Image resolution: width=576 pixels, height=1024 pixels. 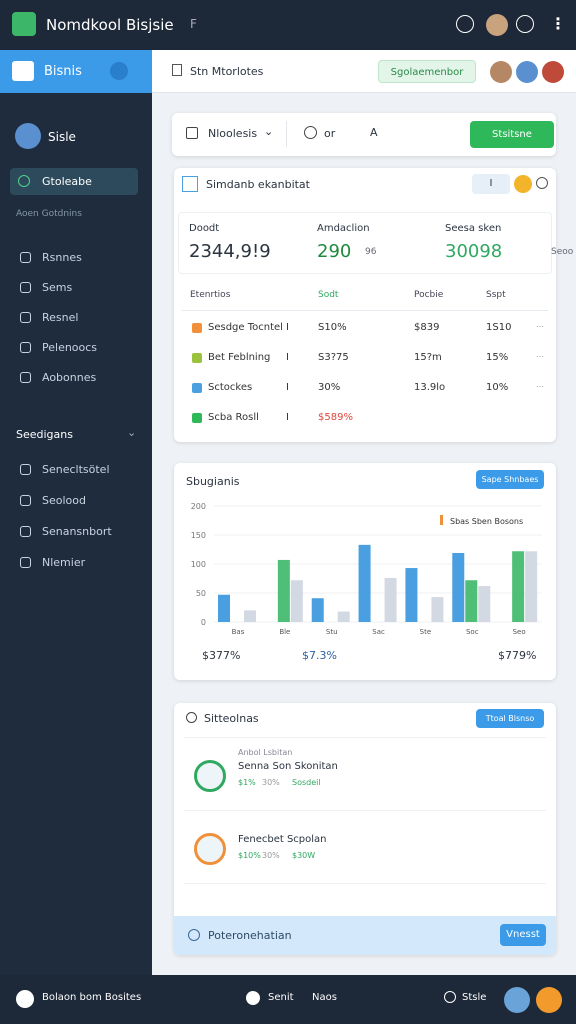 What do you see at coordinates (69, 377) in the screenshot?
I see `nav-label: Aobonnes` at bounding box center [69, 377].